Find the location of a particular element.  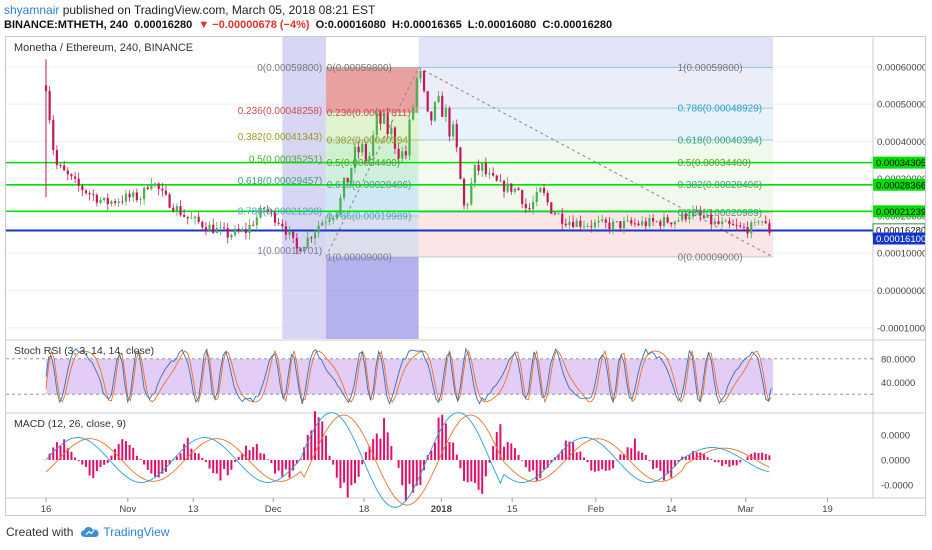

high-label: H:0.00016365 is located at coordinates (426, 25).